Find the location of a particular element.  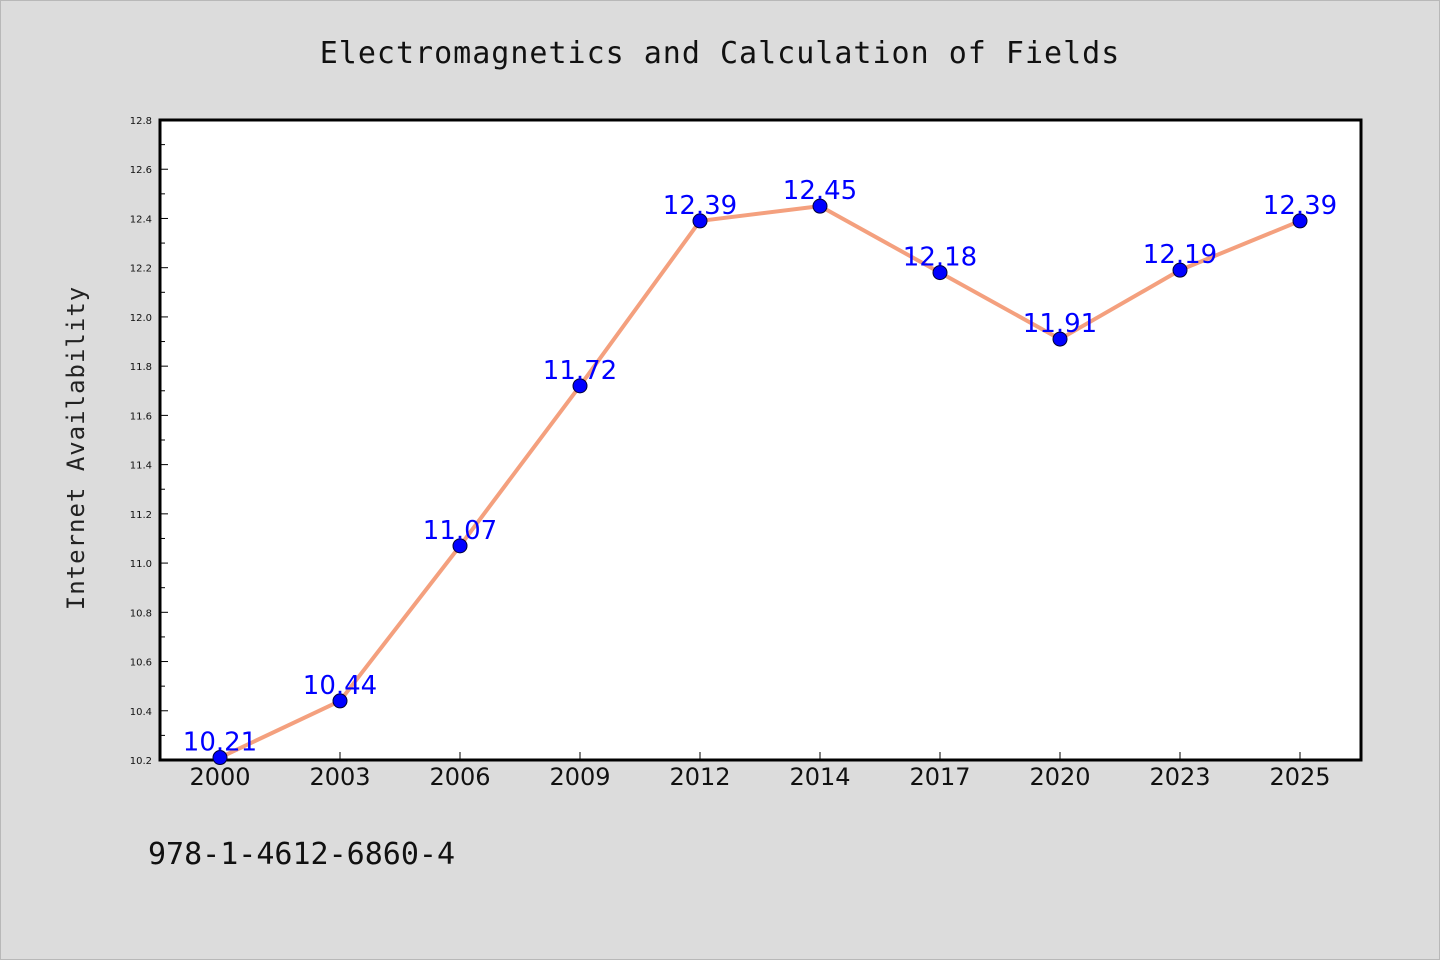

y-tick-label: 12.4 is located at coordinates (141, 219).